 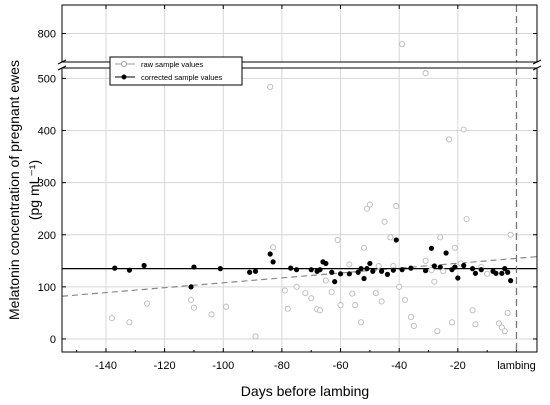 What do you see at coordinates (305, 391) in the screenshot?
I see `x-axis-title: Days before lambing` at bounding box center [305, 391].